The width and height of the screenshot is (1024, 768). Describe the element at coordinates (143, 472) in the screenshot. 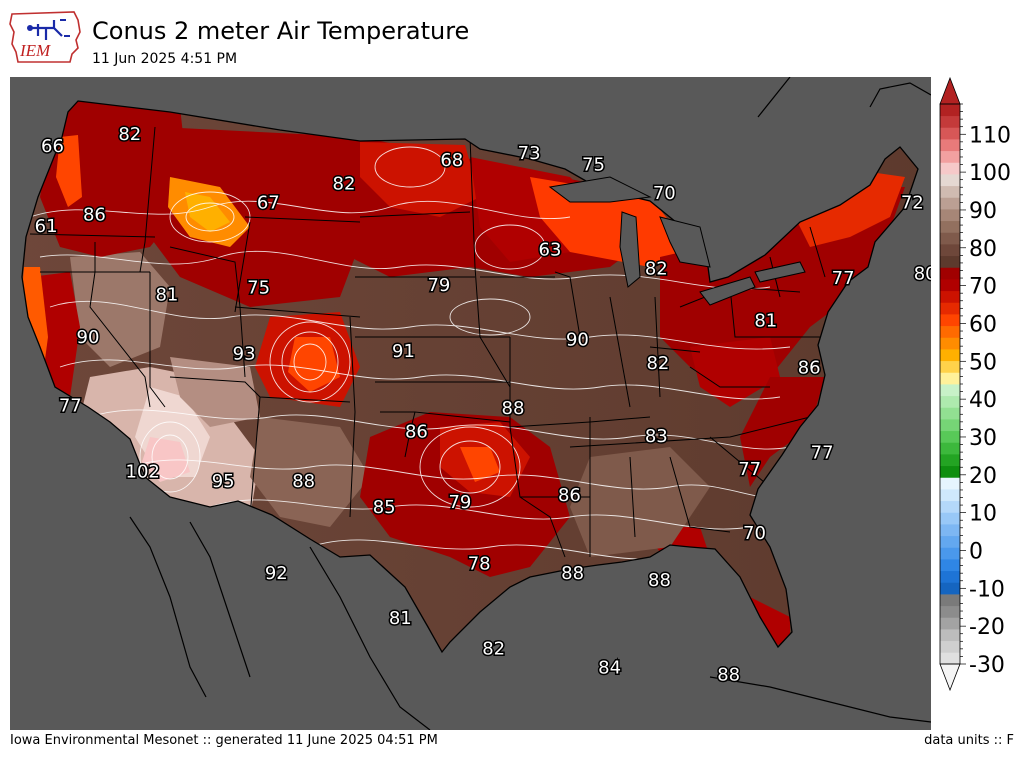

I see `temperature-label: 102` at that location.